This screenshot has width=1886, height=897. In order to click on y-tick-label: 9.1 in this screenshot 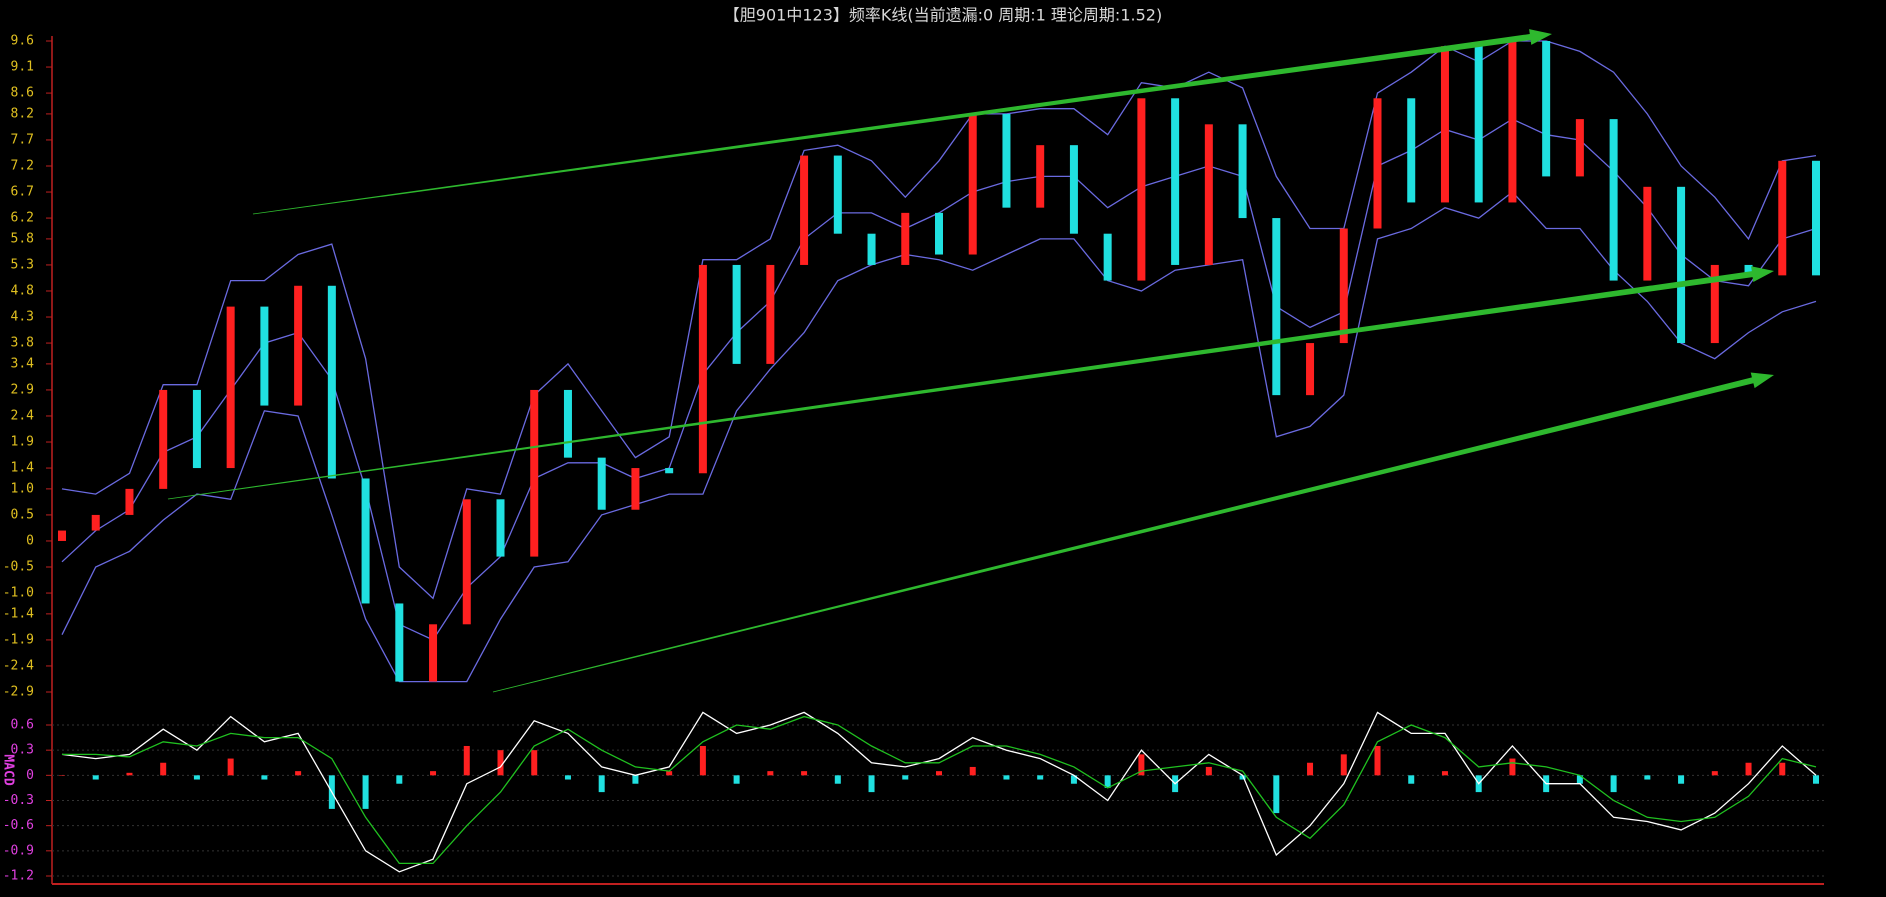, I will do `click(22, 67)`.